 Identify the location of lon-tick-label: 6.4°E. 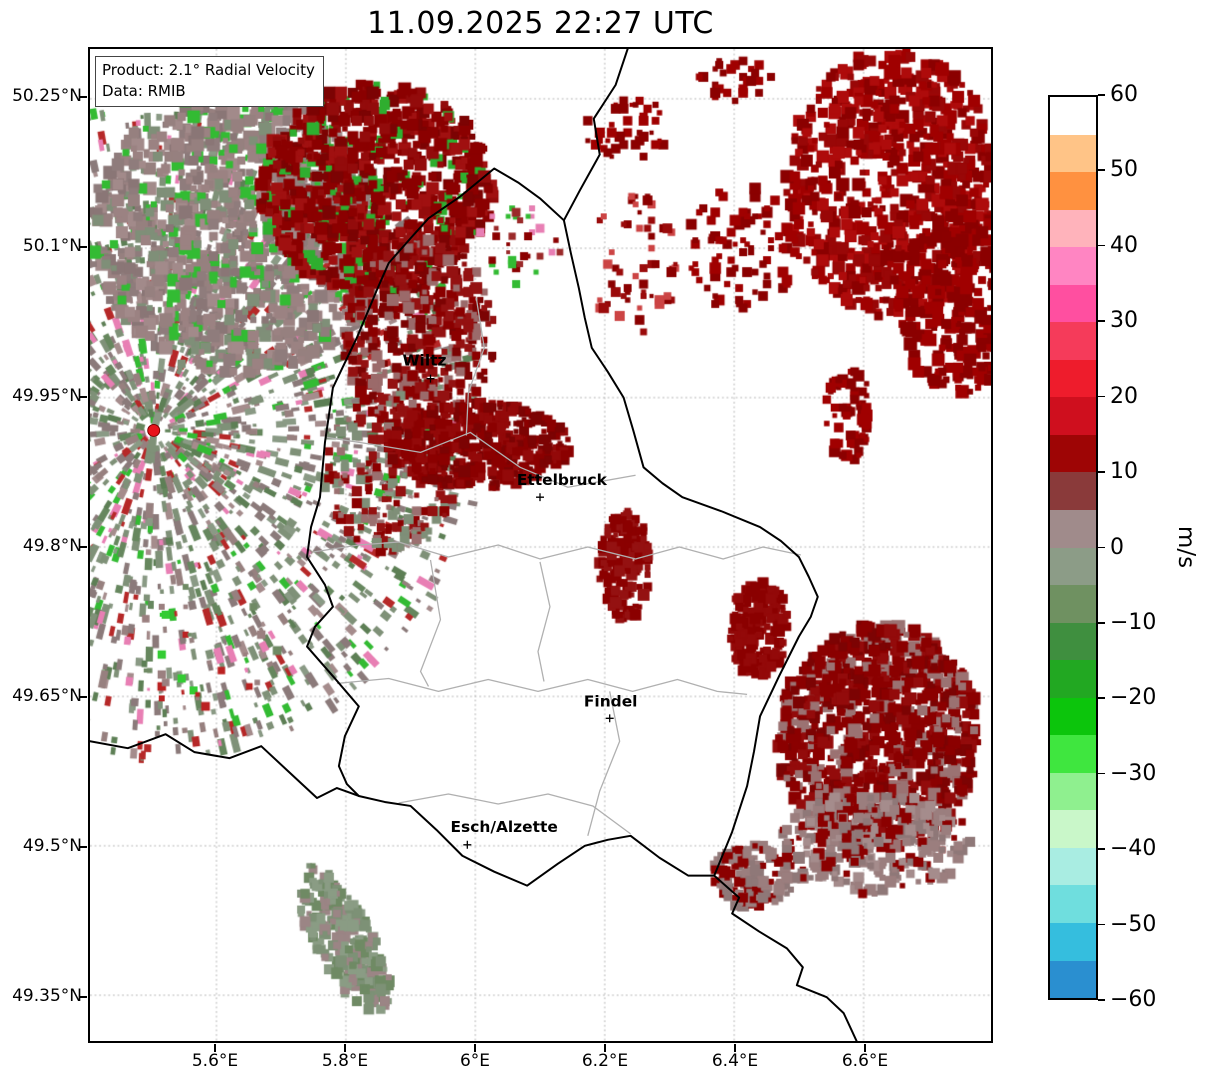
(735, 1061).